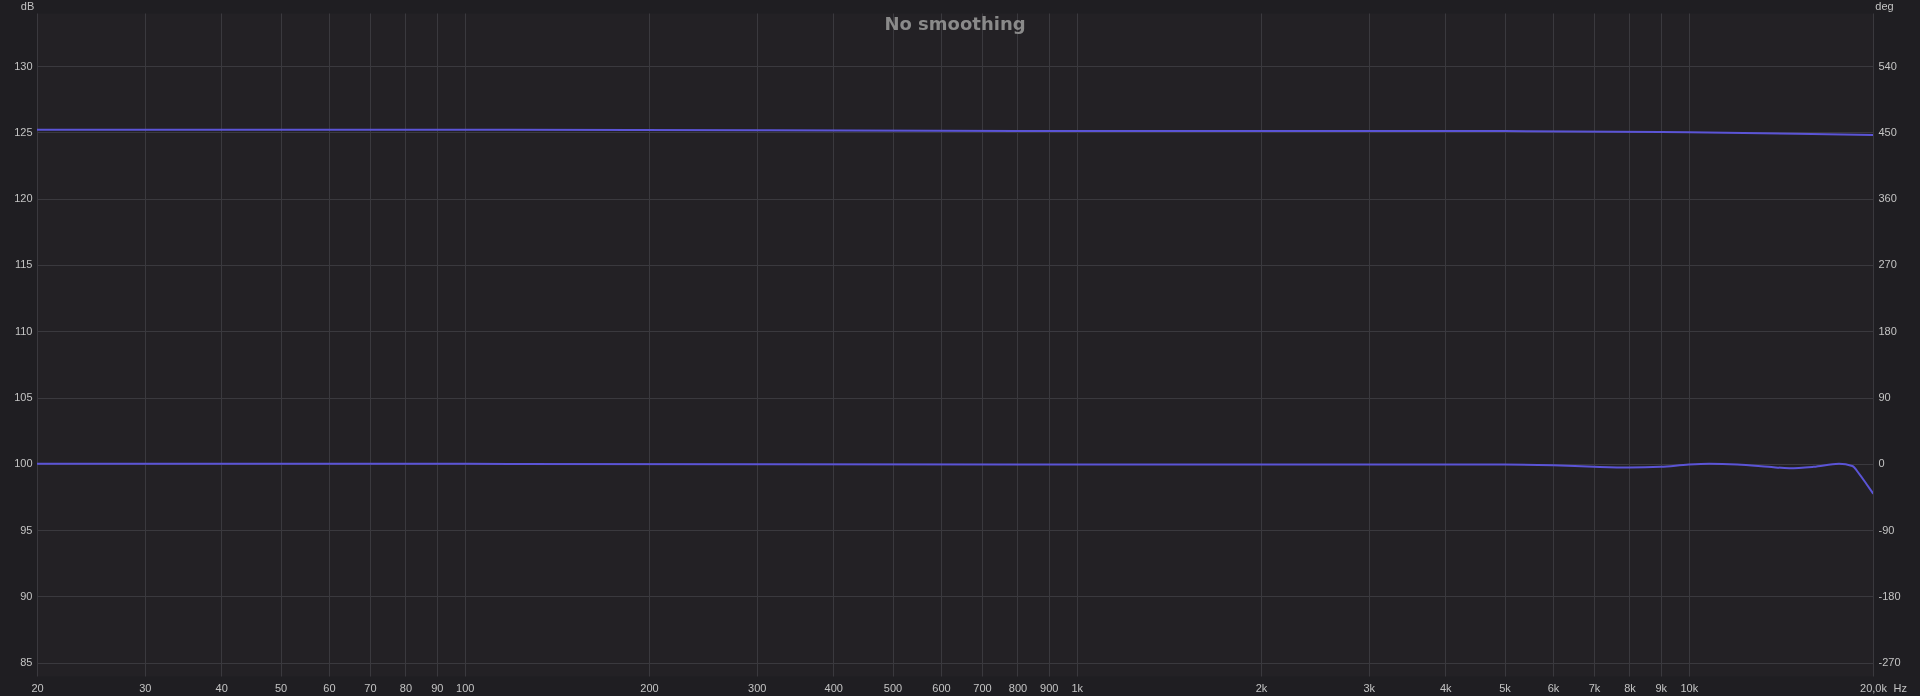 This screenshot has height=696, width=1920. Describe the element at coordinates (1505, 687) in the screenshot. I see `x-tick-label: 5k` at that location.